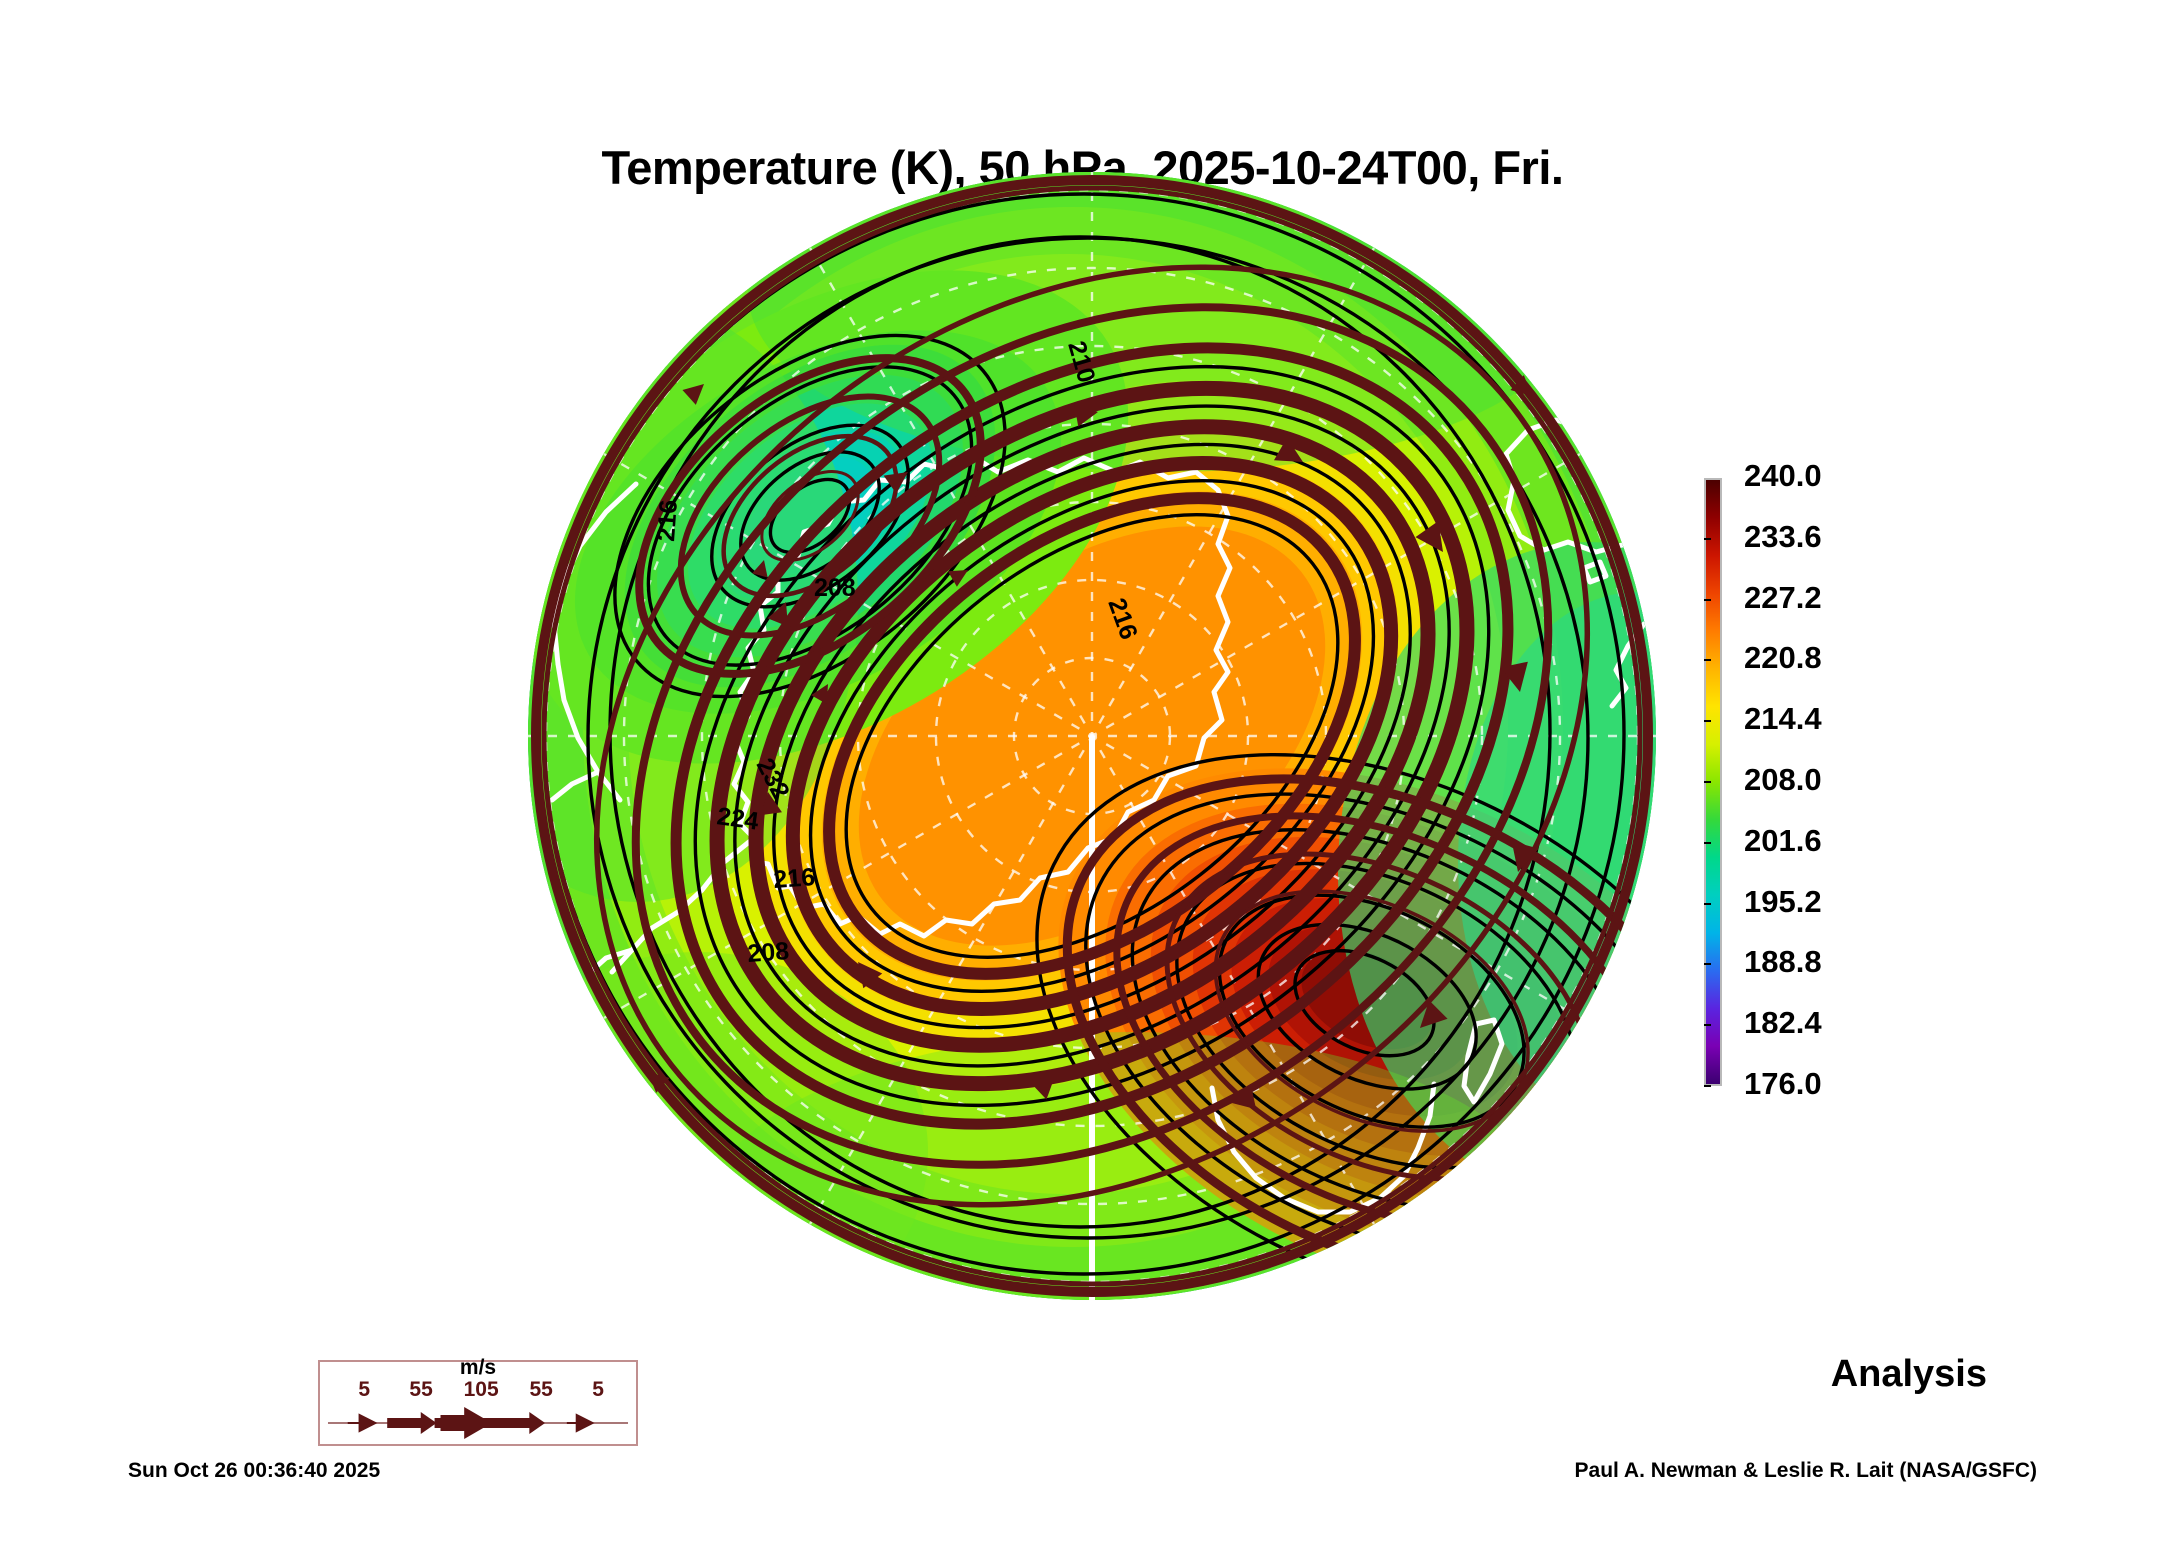 The height and width of the screenshot is (1561, 2165). I want to click on colorbar-label: 214.4, so click(1783, 719).